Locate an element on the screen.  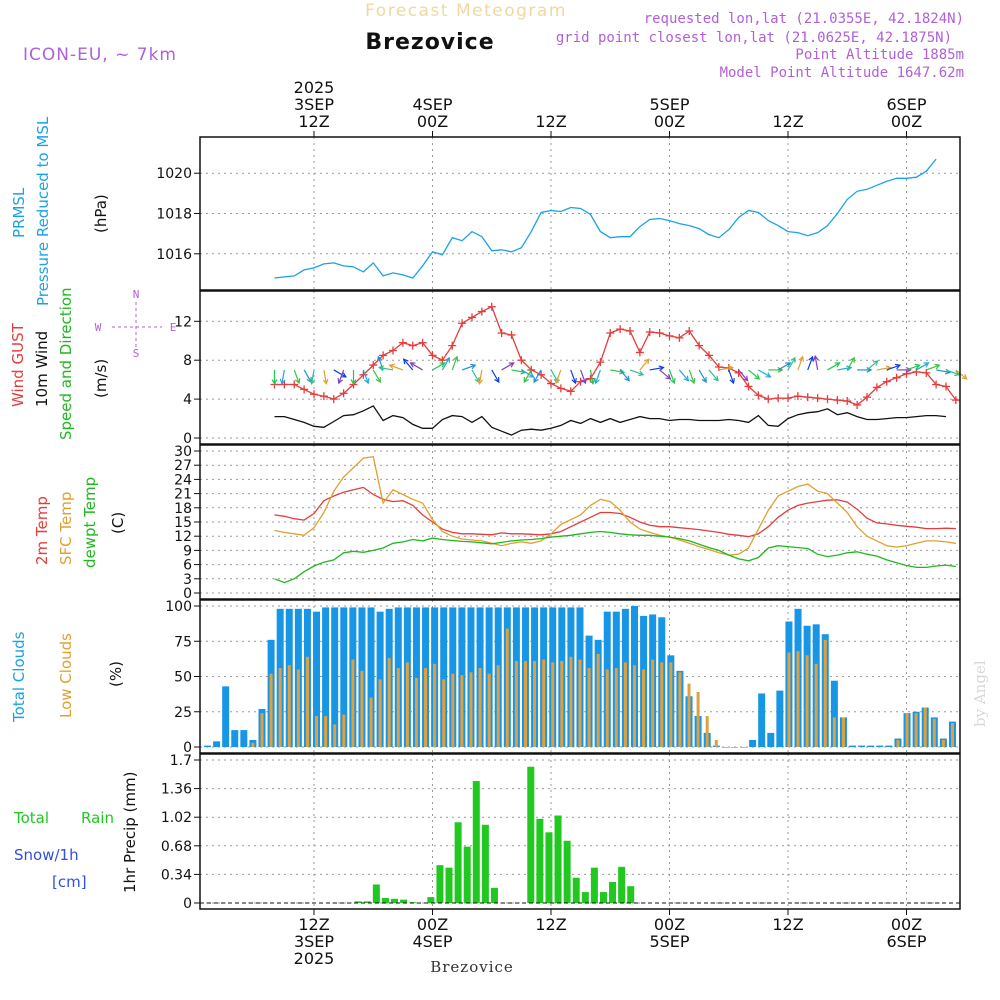
y-tick-label: 12 is located at coordinates (183, 537).